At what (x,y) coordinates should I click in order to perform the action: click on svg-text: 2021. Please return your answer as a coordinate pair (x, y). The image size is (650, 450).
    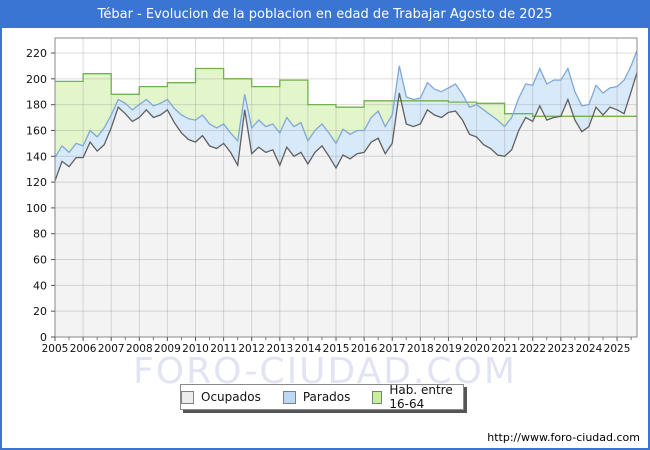
    Looking at the image, I should click on (504, 349).